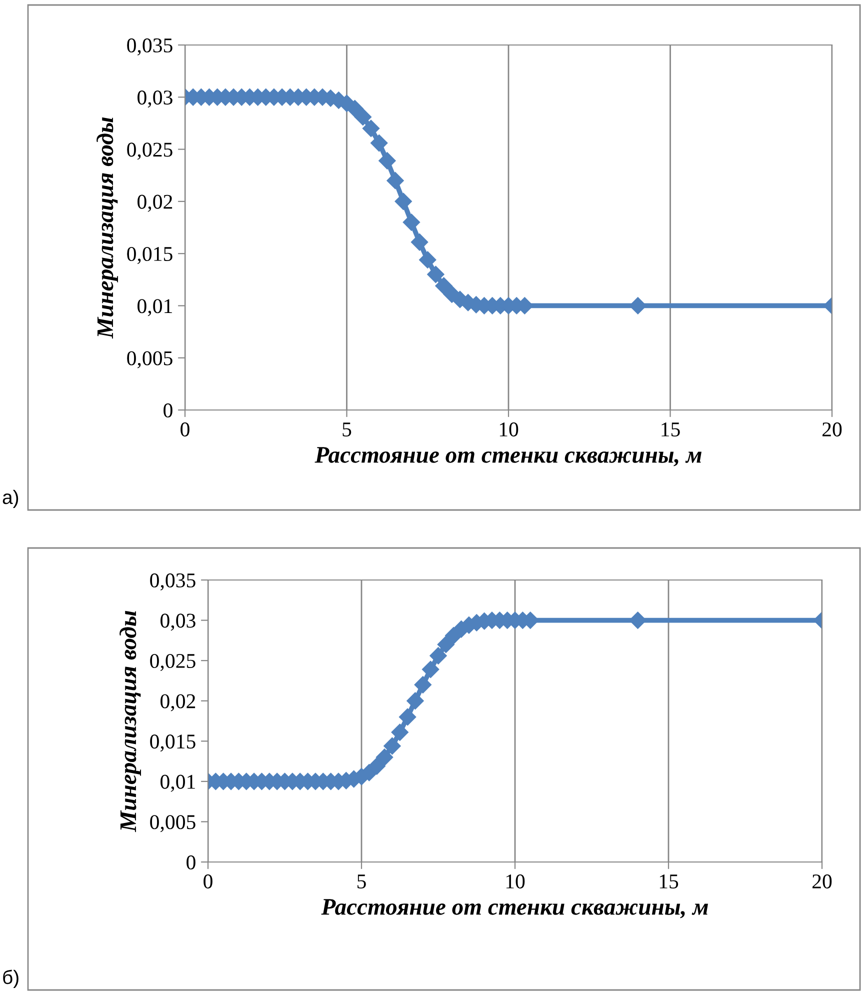 The height and width of the screenshot is (997, 861). Describe the element at coordinates (10, 499) in the screenshot. I see `text: а)` at that location.